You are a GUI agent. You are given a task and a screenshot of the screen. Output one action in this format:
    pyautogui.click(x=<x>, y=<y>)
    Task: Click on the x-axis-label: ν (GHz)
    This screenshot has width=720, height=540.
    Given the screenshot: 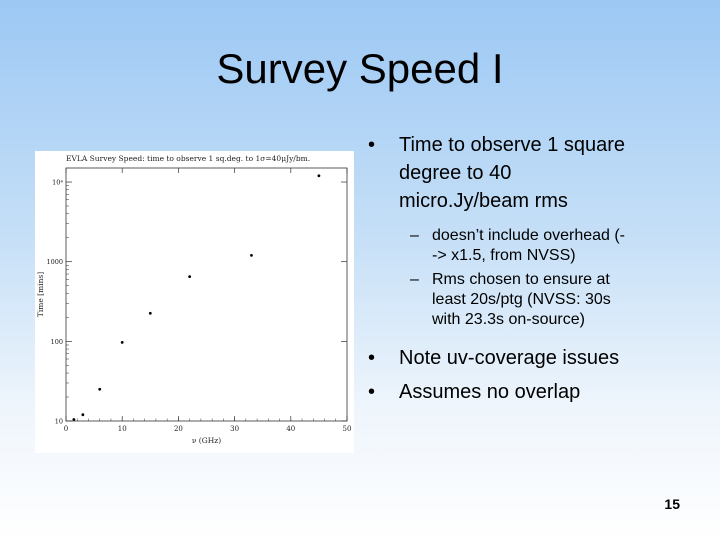 What is the action you would take?
    pyautogui.click(x=206, y=440)
    